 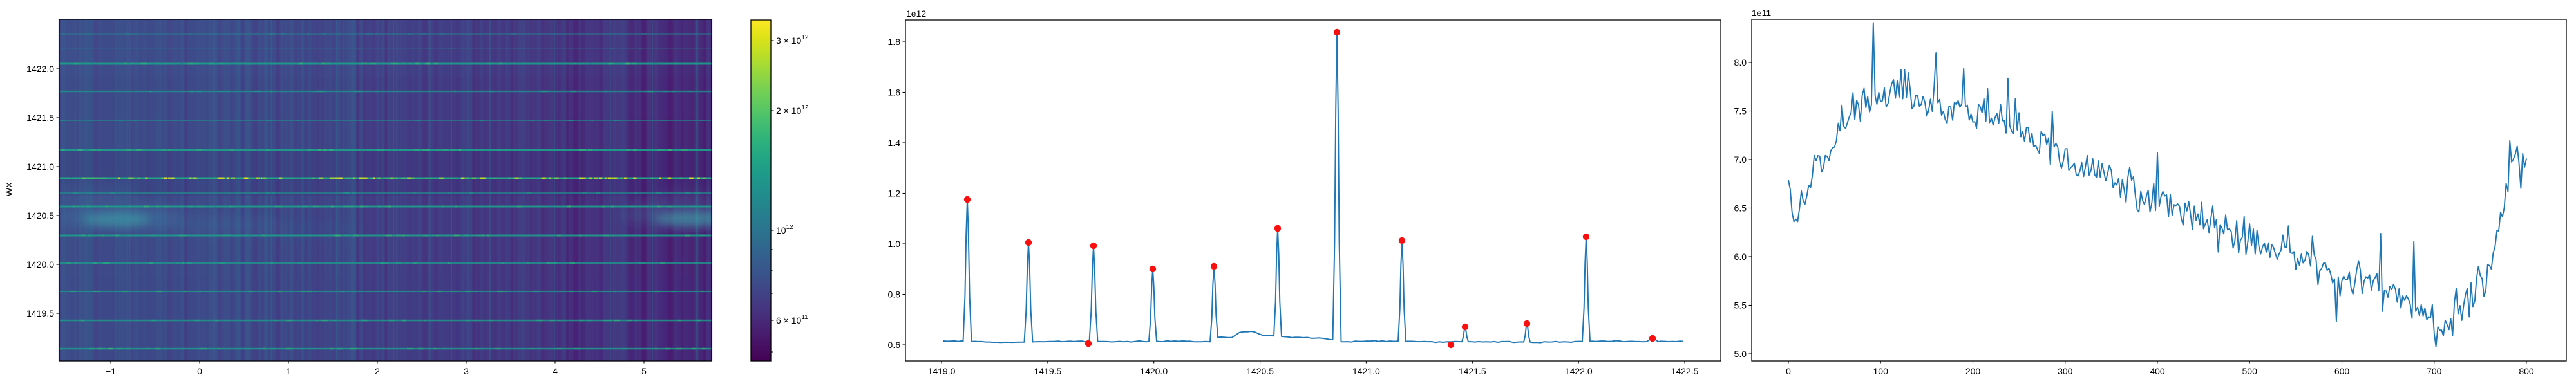 I want to click on svg-text: 8.0, so click(x=1740, y=62).